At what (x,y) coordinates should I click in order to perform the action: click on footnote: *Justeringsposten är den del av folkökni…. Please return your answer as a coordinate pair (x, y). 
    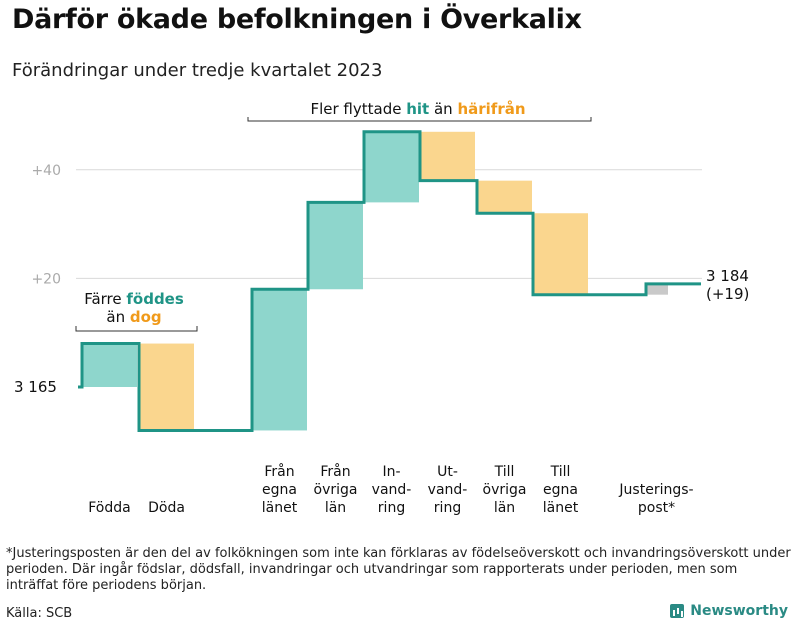
    Looking at the image, I should click on (398, 569).